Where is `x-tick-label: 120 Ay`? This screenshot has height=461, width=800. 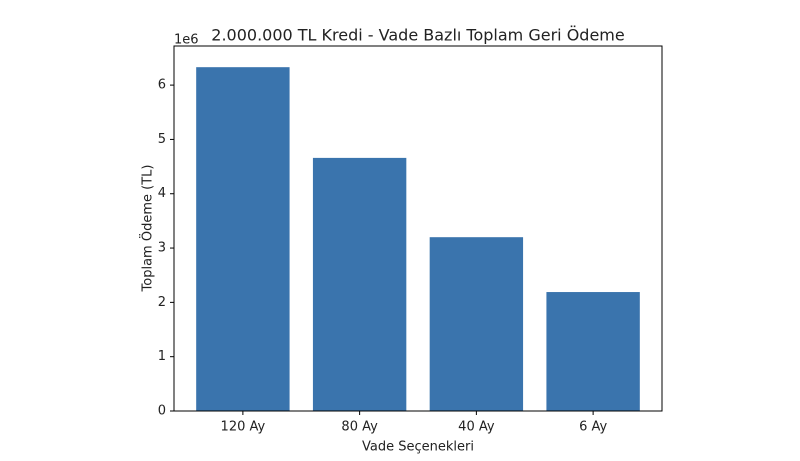
x-tick-label: 120 Ay is located at coordinates (243, 427).